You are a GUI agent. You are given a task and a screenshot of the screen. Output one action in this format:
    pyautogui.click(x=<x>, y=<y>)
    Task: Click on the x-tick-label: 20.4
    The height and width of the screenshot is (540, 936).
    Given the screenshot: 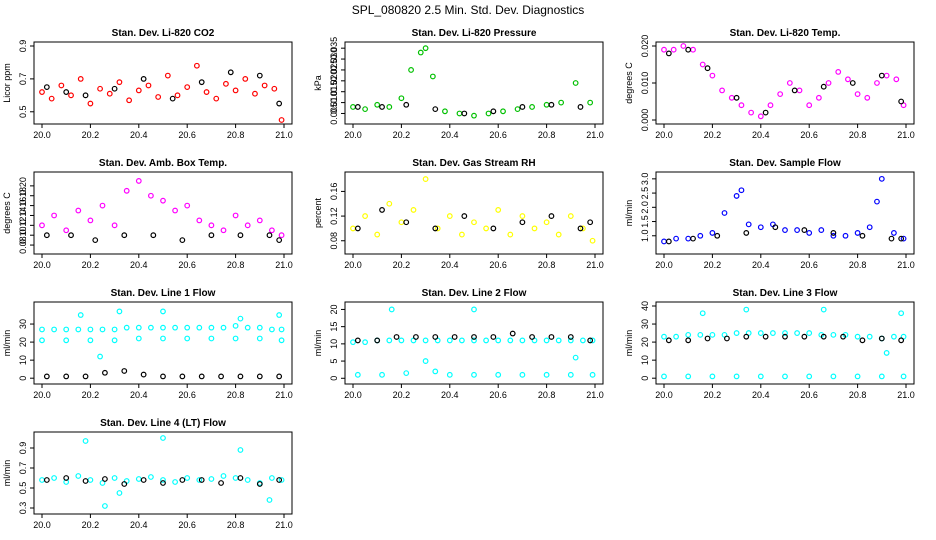 What is the action you would take?
    pyautogui.click(x=139, y=135)
    